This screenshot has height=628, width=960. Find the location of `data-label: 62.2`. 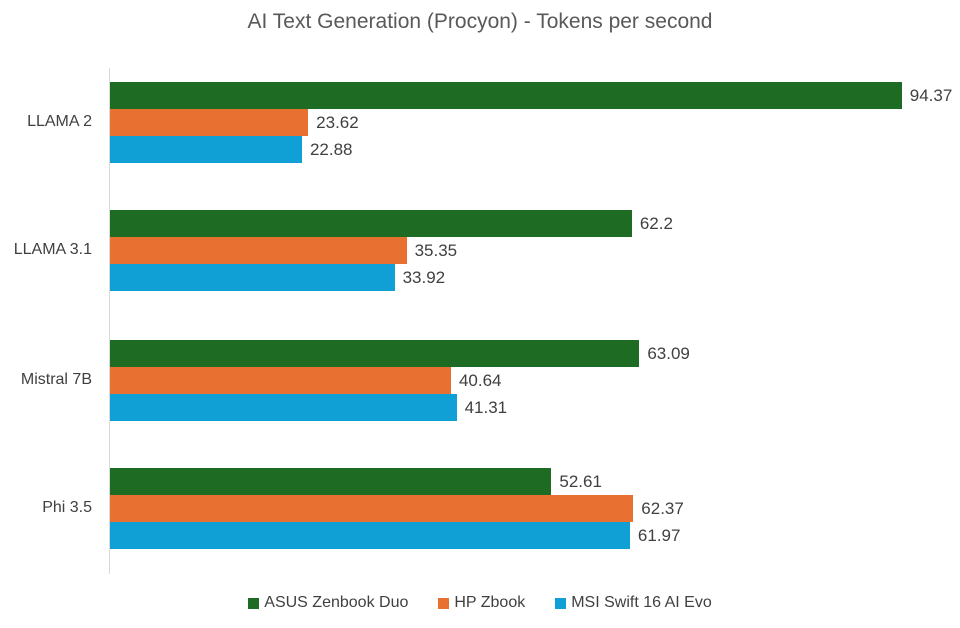

data-label: 62.2 is located at coordinates (656, 223).